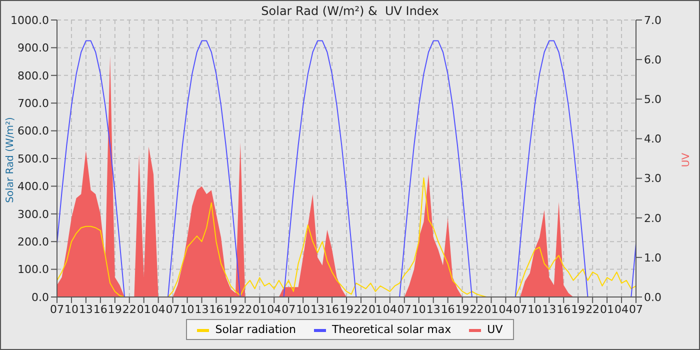  Describe the element at coordinates (33, 48) in the screenshot. I see `y-tick-label: 900.0` at that location.